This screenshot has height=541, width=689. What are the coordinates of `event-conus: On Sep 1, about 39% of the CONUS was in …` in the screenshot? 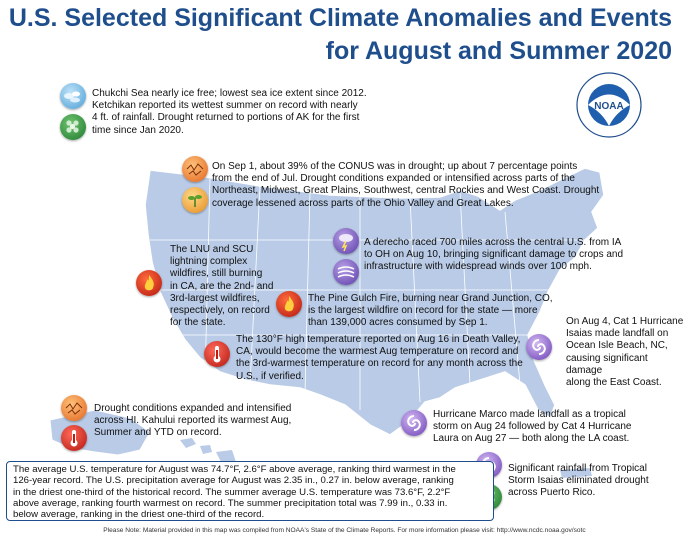 It's located at (422, 185).